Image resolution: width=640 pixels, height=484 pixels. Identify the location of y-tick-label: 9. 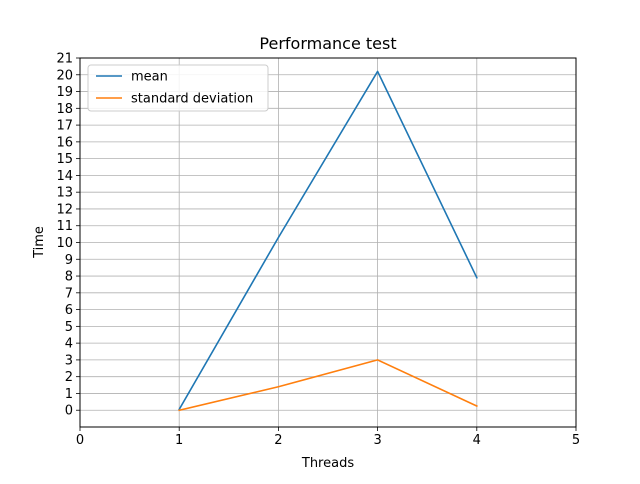
(69, 260).